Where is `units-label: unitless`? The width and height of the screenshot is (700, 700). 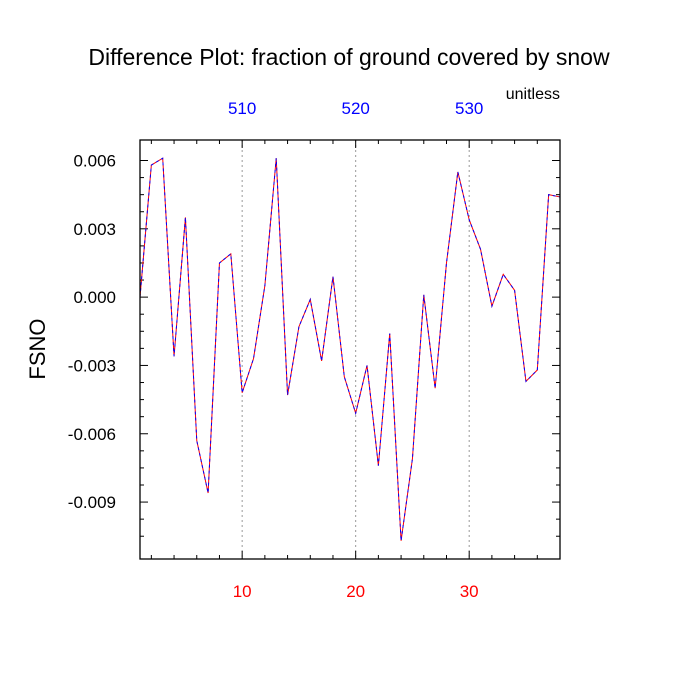 units-label: unitless is located at coordinates (533, 94).